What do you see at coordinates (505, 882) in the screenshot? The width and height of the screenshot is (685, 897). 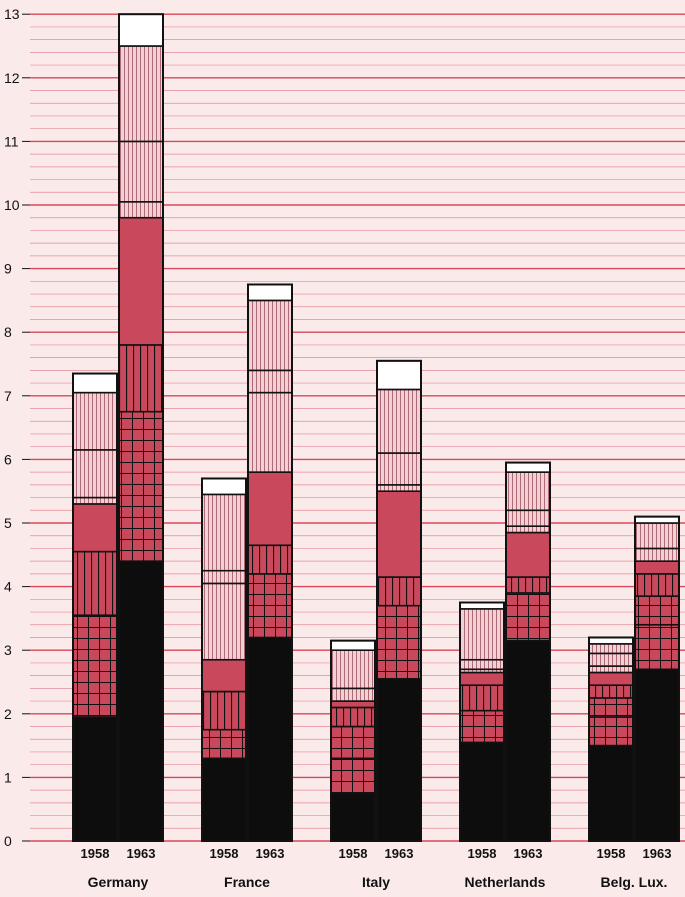 I see `country-label: Netherlands` at bounding box center [505, 882].